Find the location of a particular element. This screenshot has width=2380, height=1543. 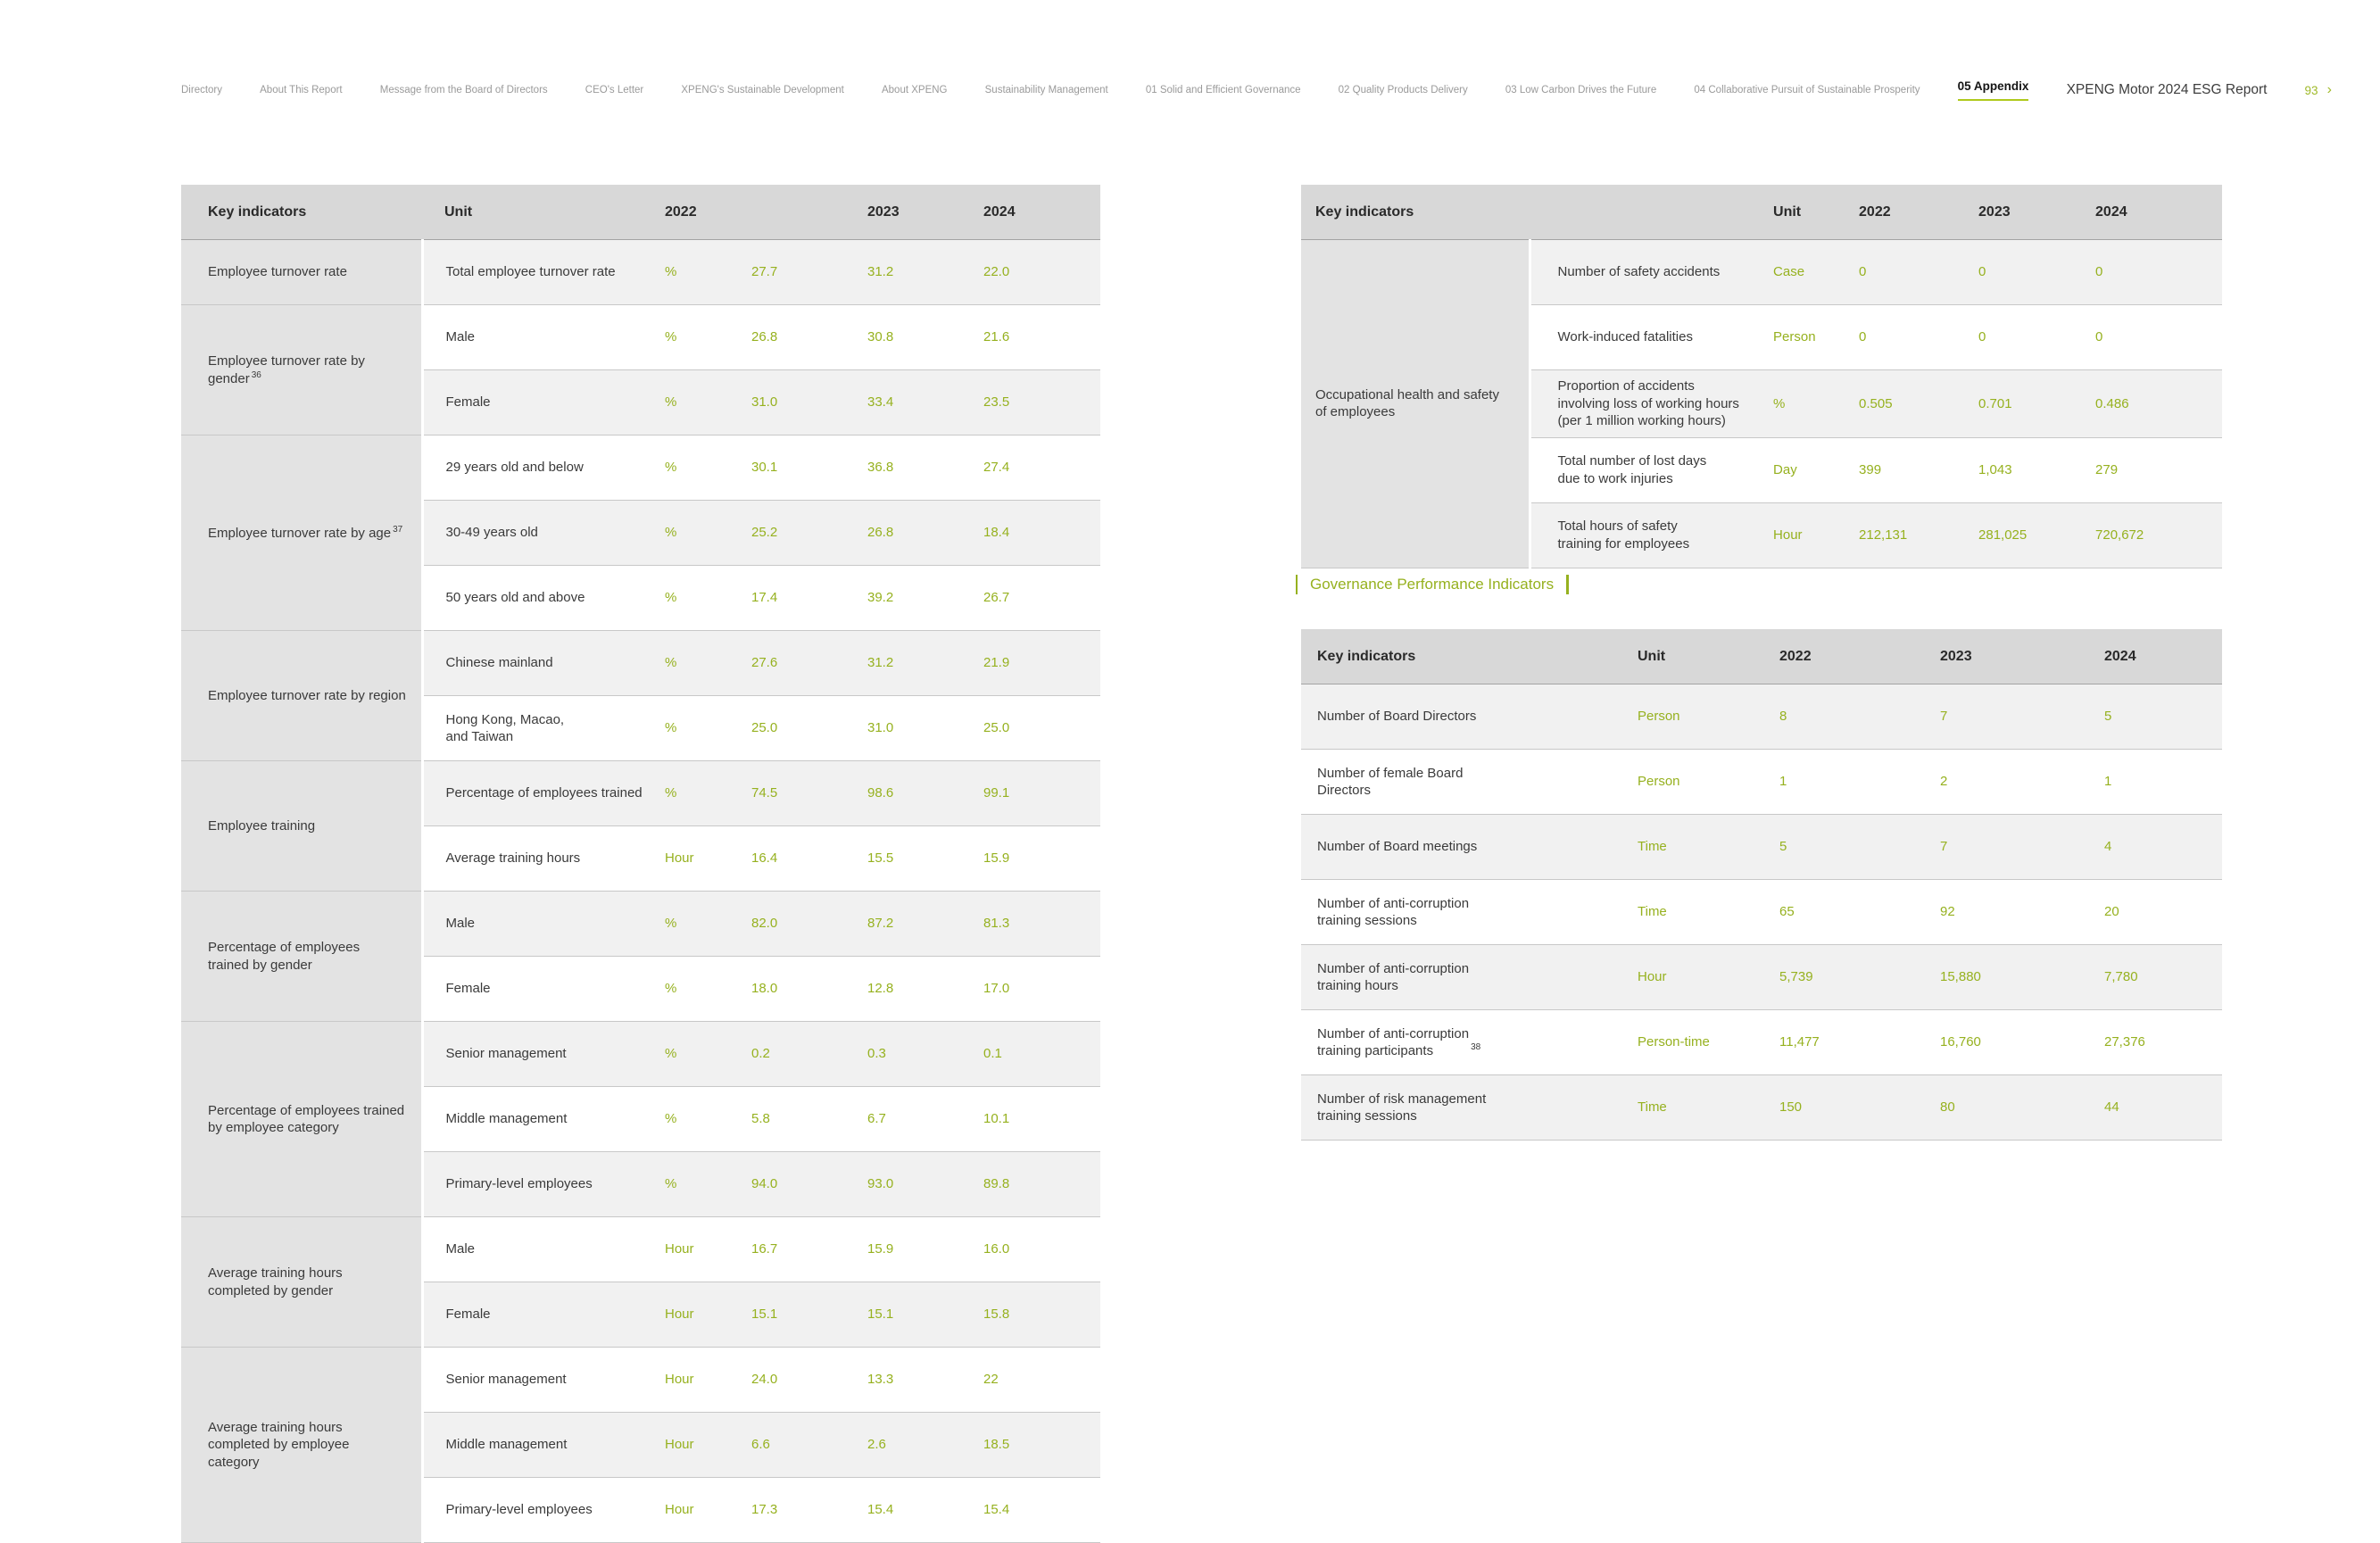

value-cell-text: 720,672 is located at coordinates (2119, 535).